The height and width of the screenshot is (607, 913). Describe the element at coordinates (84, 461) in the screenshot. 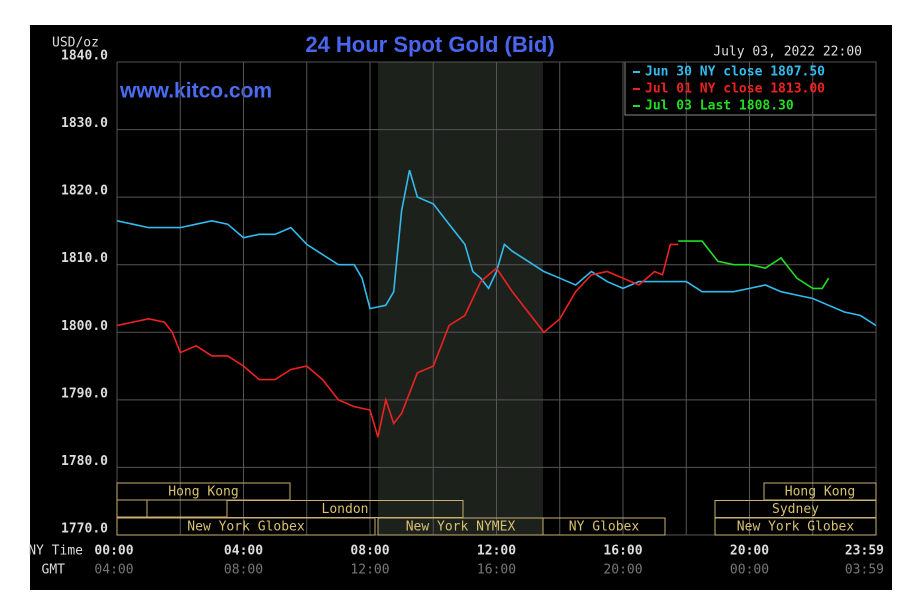

I see `y-tick-label: 1780.0` at that location.